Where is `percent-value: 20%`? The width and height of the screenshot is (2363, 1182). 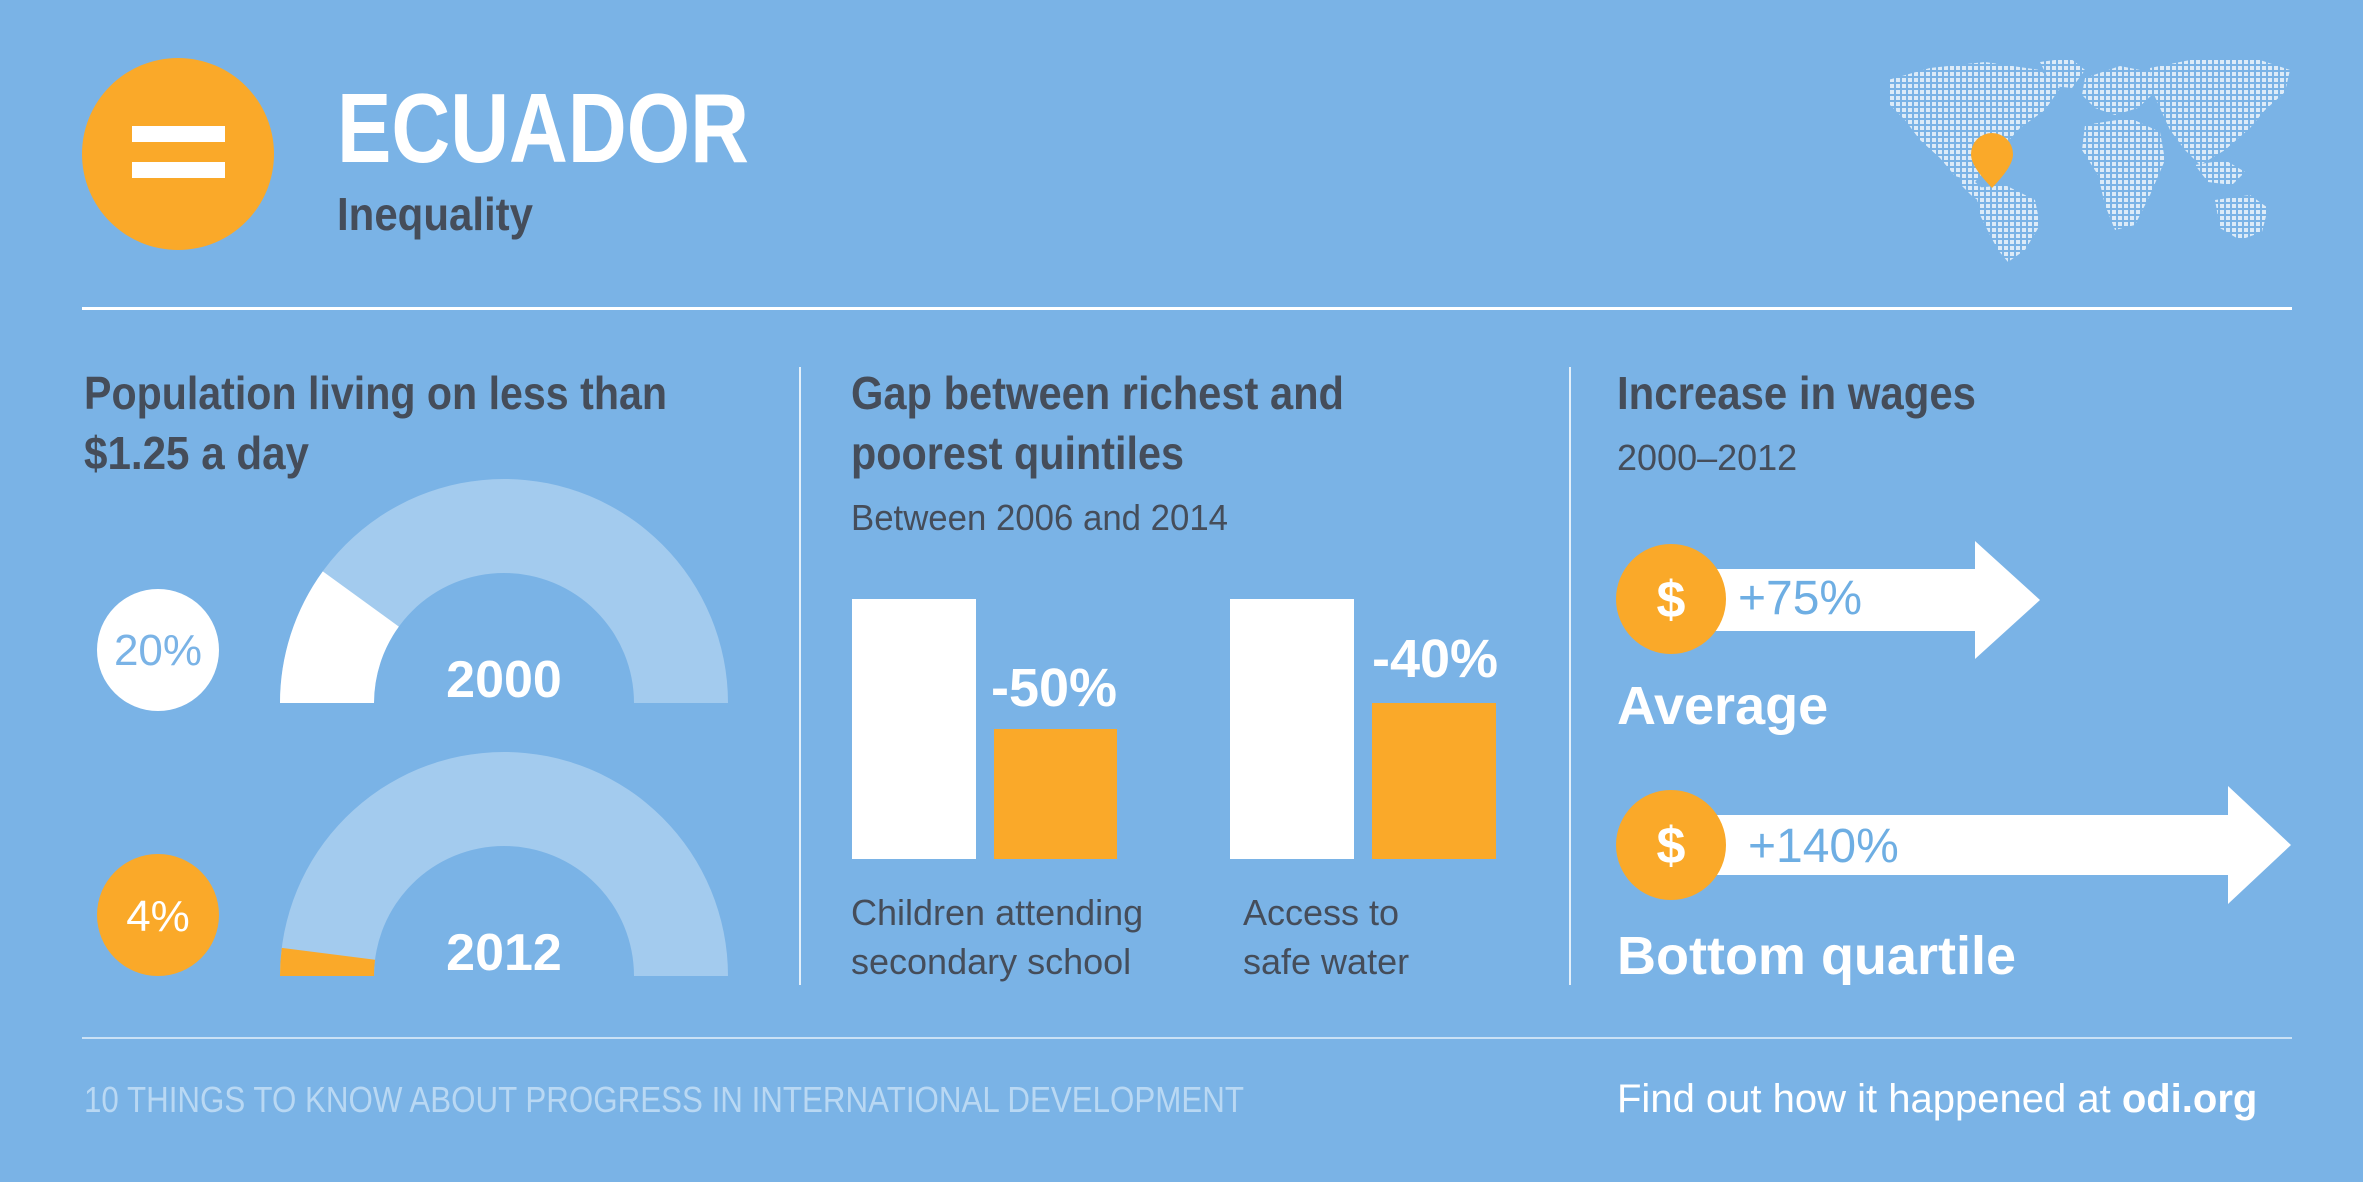 percent-value: 20% is located at coordinates (158, 650).